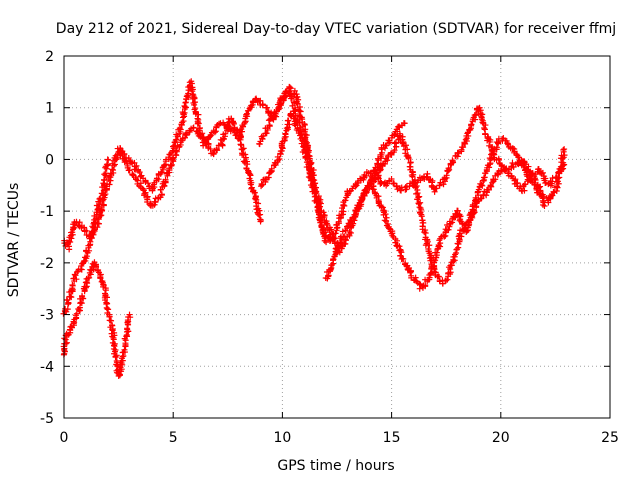  I want to click on y-tick-label: 1, so click(49, 109).